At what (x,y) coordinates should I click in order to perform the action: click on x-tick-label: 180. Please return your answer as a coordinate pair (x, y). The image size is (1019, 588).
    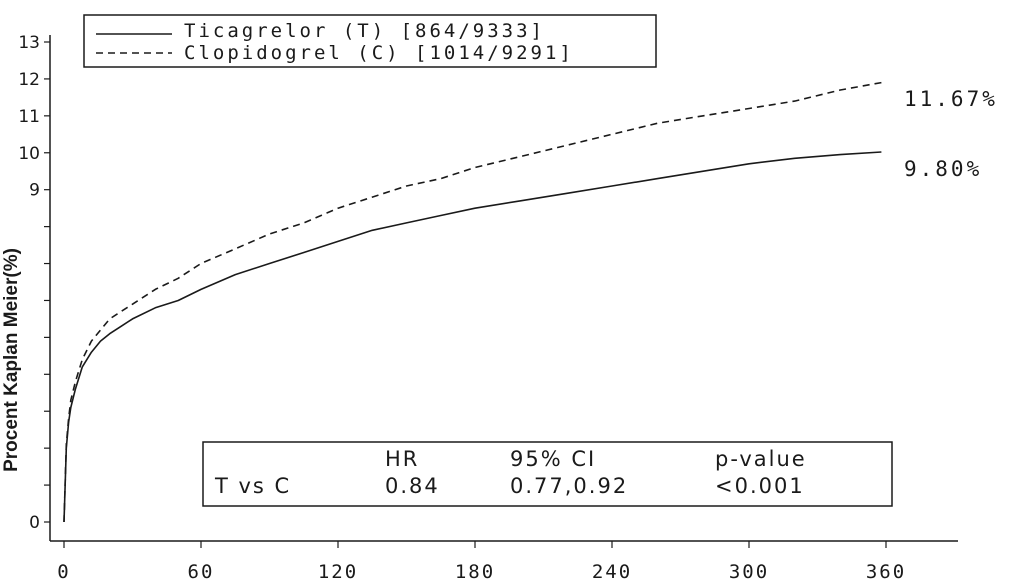
    Looking at the image, I should click on (475, 572).